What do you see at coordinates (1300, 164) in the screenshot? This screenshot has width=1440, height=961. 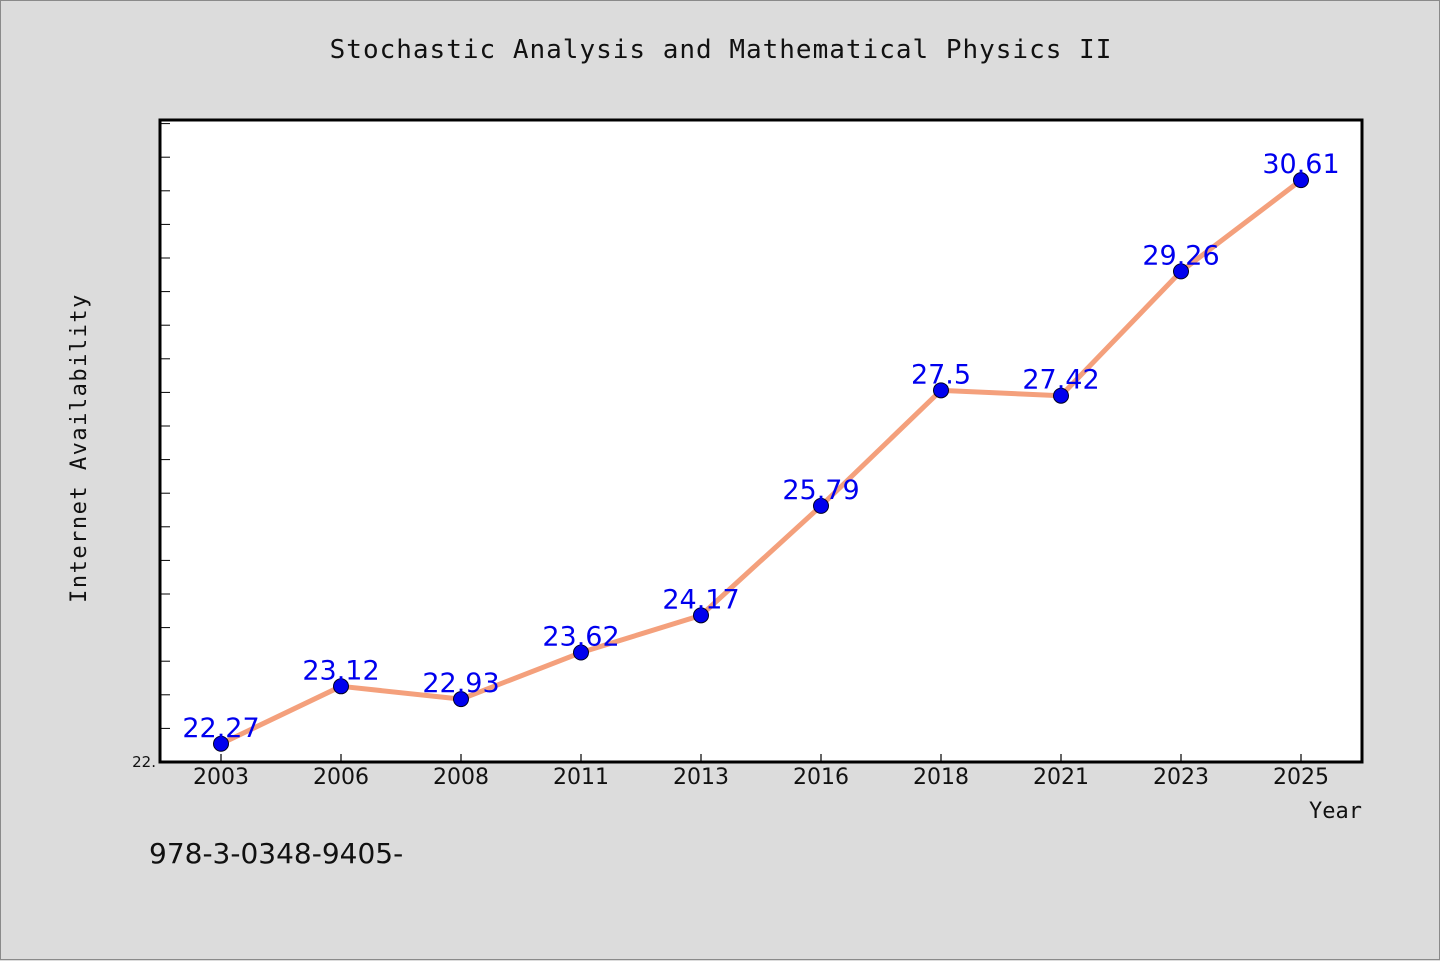 I see `data-label: 30.61` at bounding box center [1300, 164].